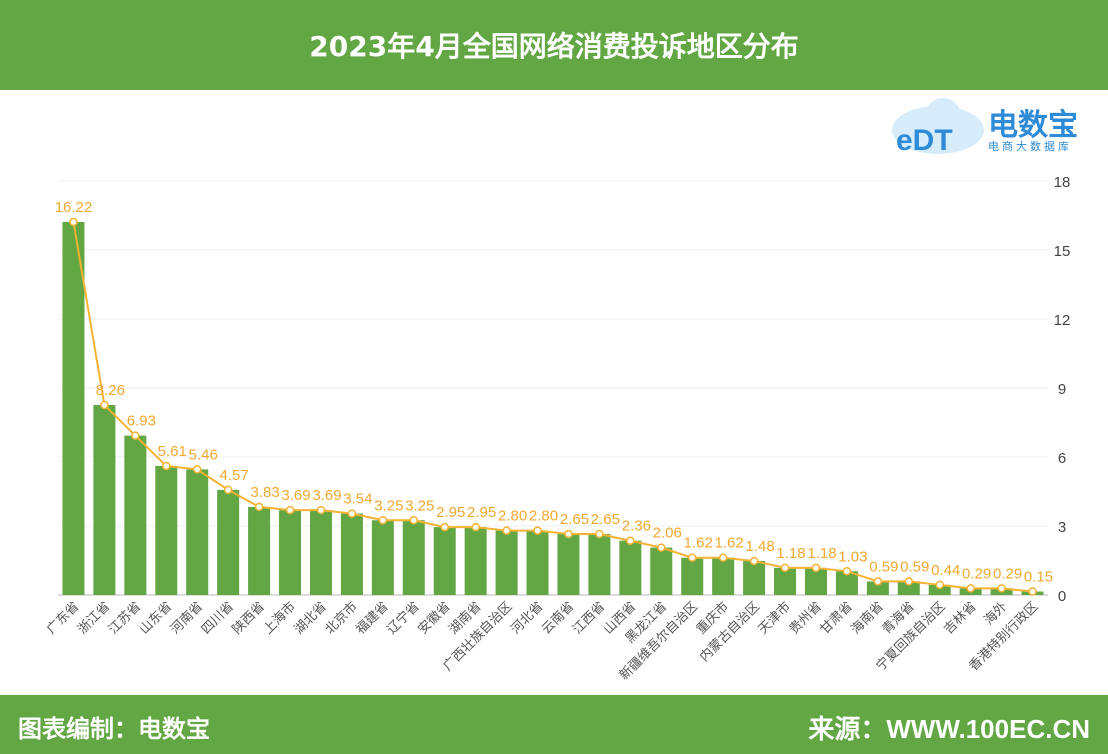 This screenshot has height=754, width=1108. What do you see at coordinates (1062, 458) in the screenshot?
I see `y-tick-label: 6` at bounding box center [1062, 458].